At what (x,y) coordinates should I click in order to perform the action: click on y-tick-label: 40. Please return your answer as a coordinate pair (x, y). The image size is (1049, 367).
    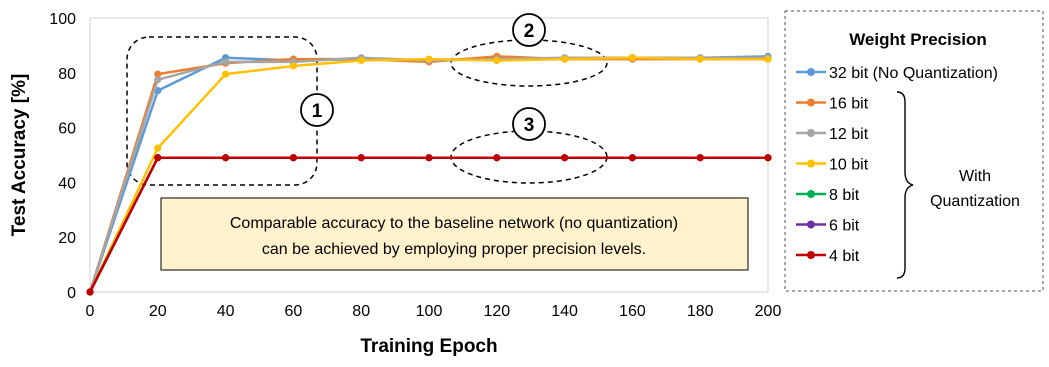
    Looking at the image, I should click on (67, 183).